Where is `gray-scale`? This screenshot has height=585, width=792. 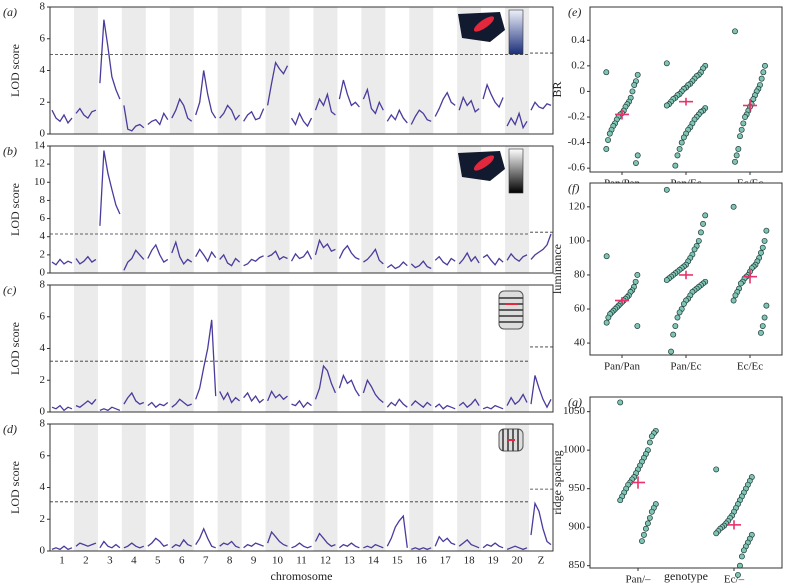
gray-scale is located at coordinates (516, 171).